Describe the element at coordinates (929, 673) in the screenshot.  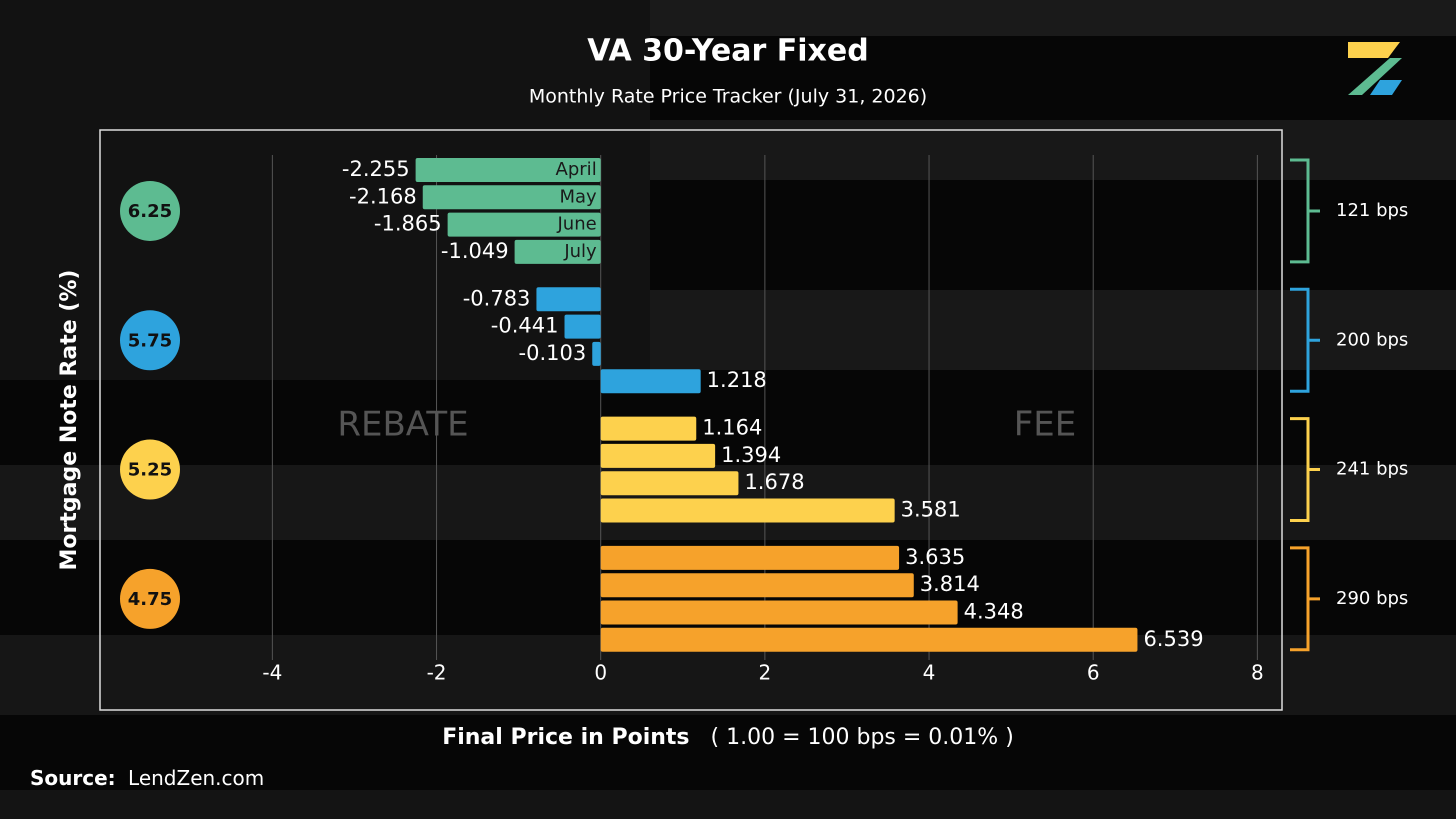
I see `x-tick-label: 4` at that location.